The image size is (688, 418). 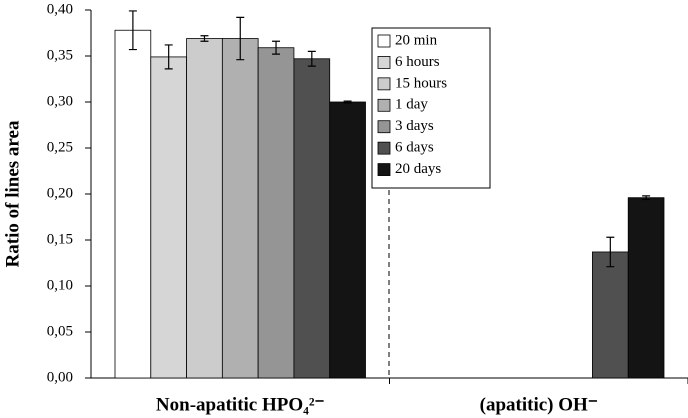 I want to click on y-tick-label: 0,15, so click(x=60, y=239).